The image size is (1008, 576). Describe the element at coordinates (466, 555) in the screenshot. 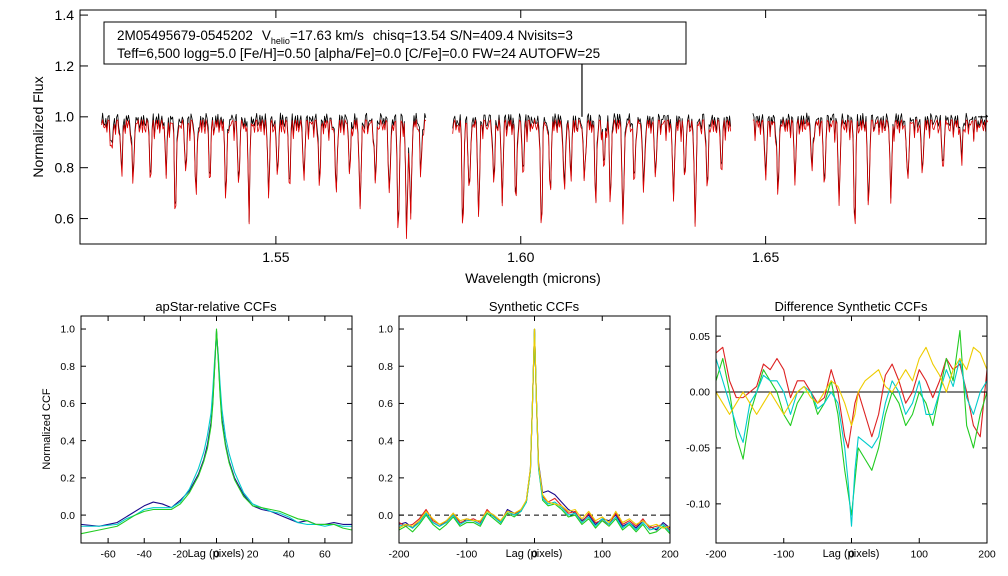

I see `synthetic-ccf-x-tick-label: -100` at that location.